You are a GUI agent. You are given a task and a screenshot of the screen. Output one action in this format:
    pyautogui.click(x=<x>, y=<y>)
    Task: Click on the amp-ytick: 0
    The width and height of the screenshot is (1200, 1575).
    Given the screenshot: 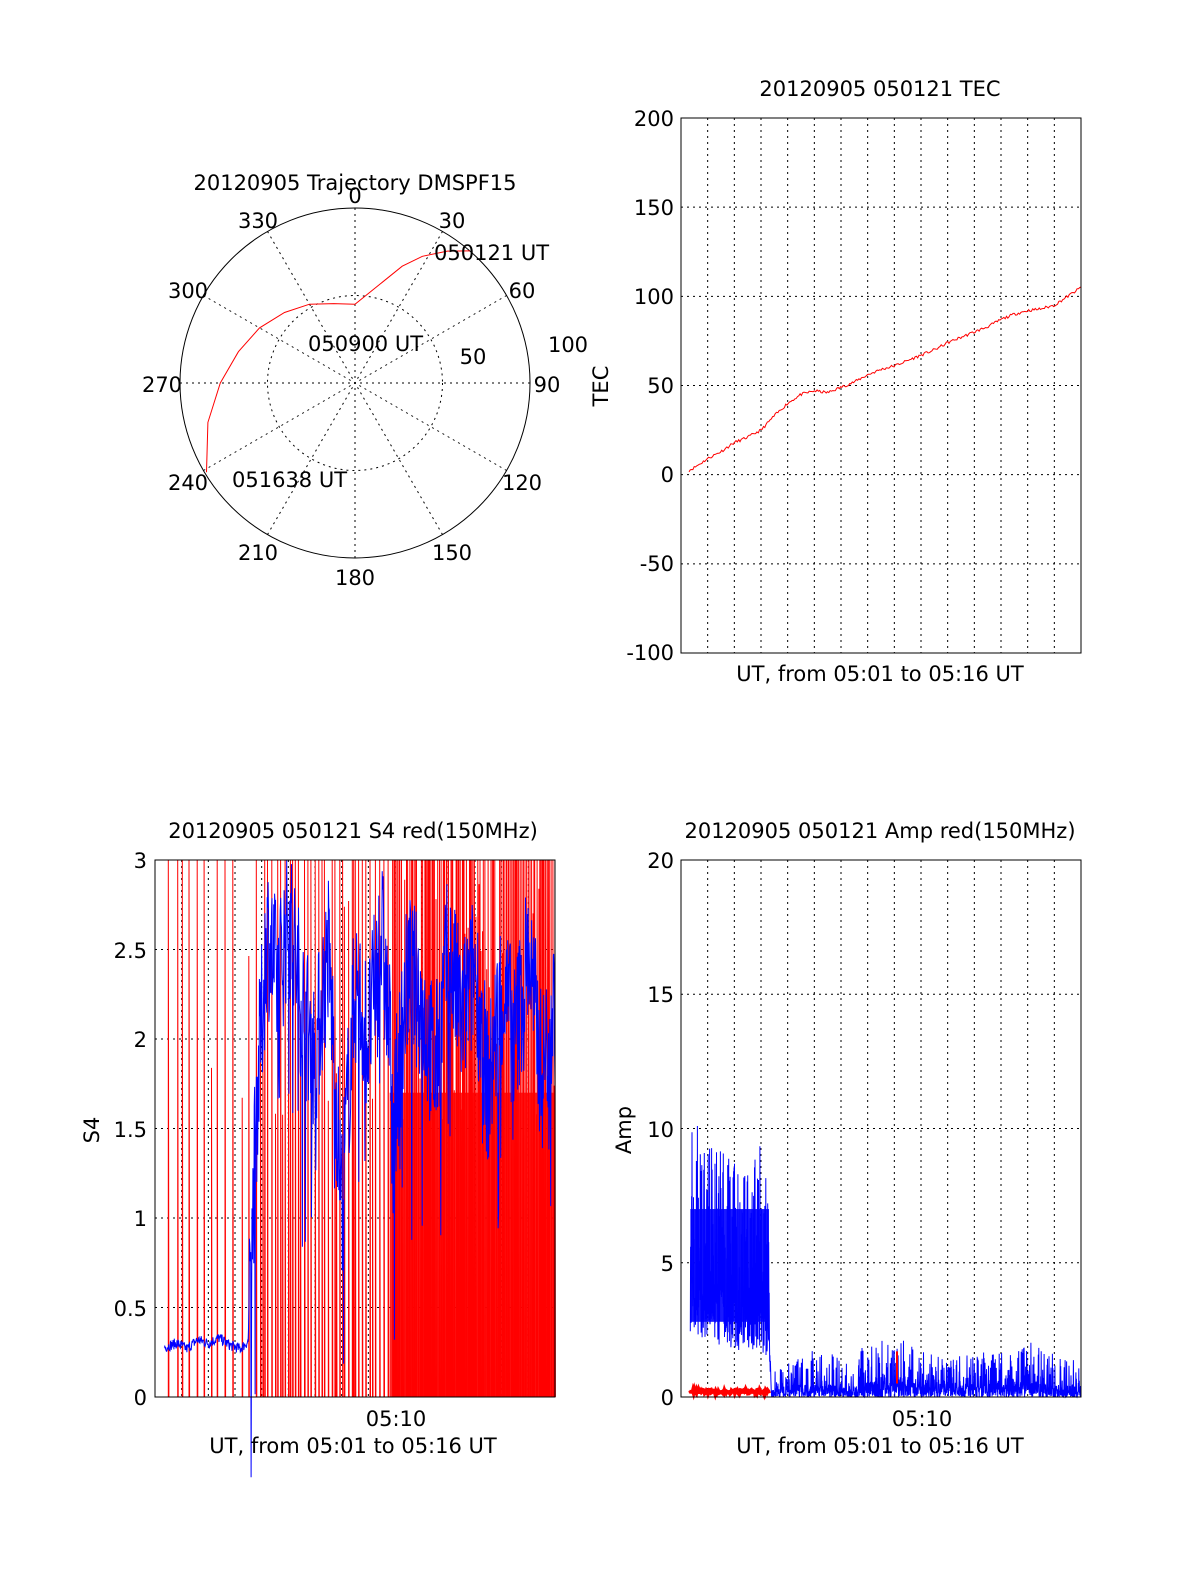 What is the action you would take?
    pyautogui.click(x=667, y=1398)
    